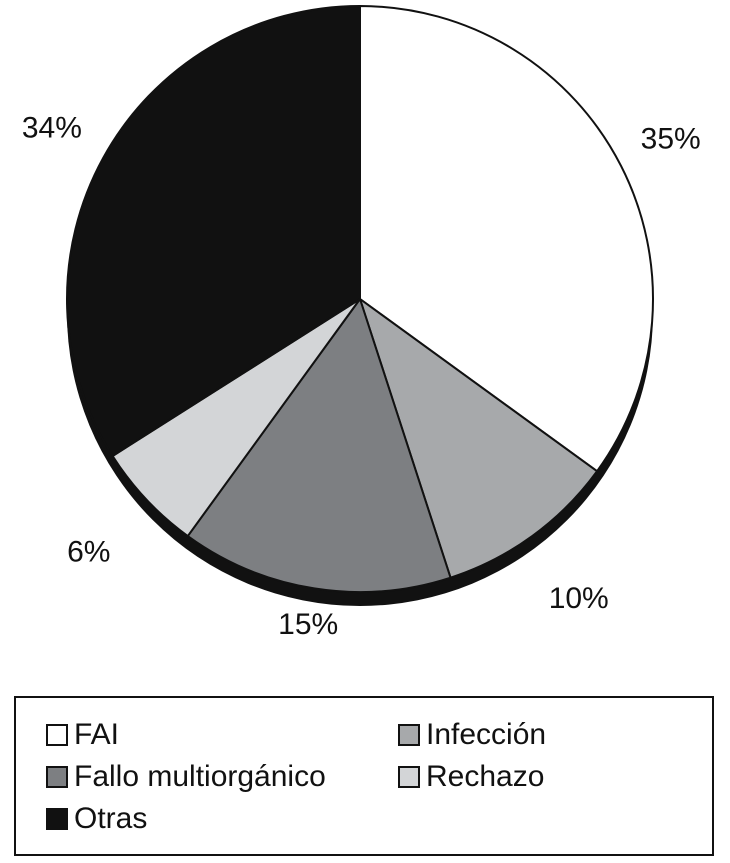 This screenshot has height=863, width=730. What do you see at coordinates (671, 139) in the screenshot?
I see `data-label-fai: 35%` at bounding box center [671, 139].